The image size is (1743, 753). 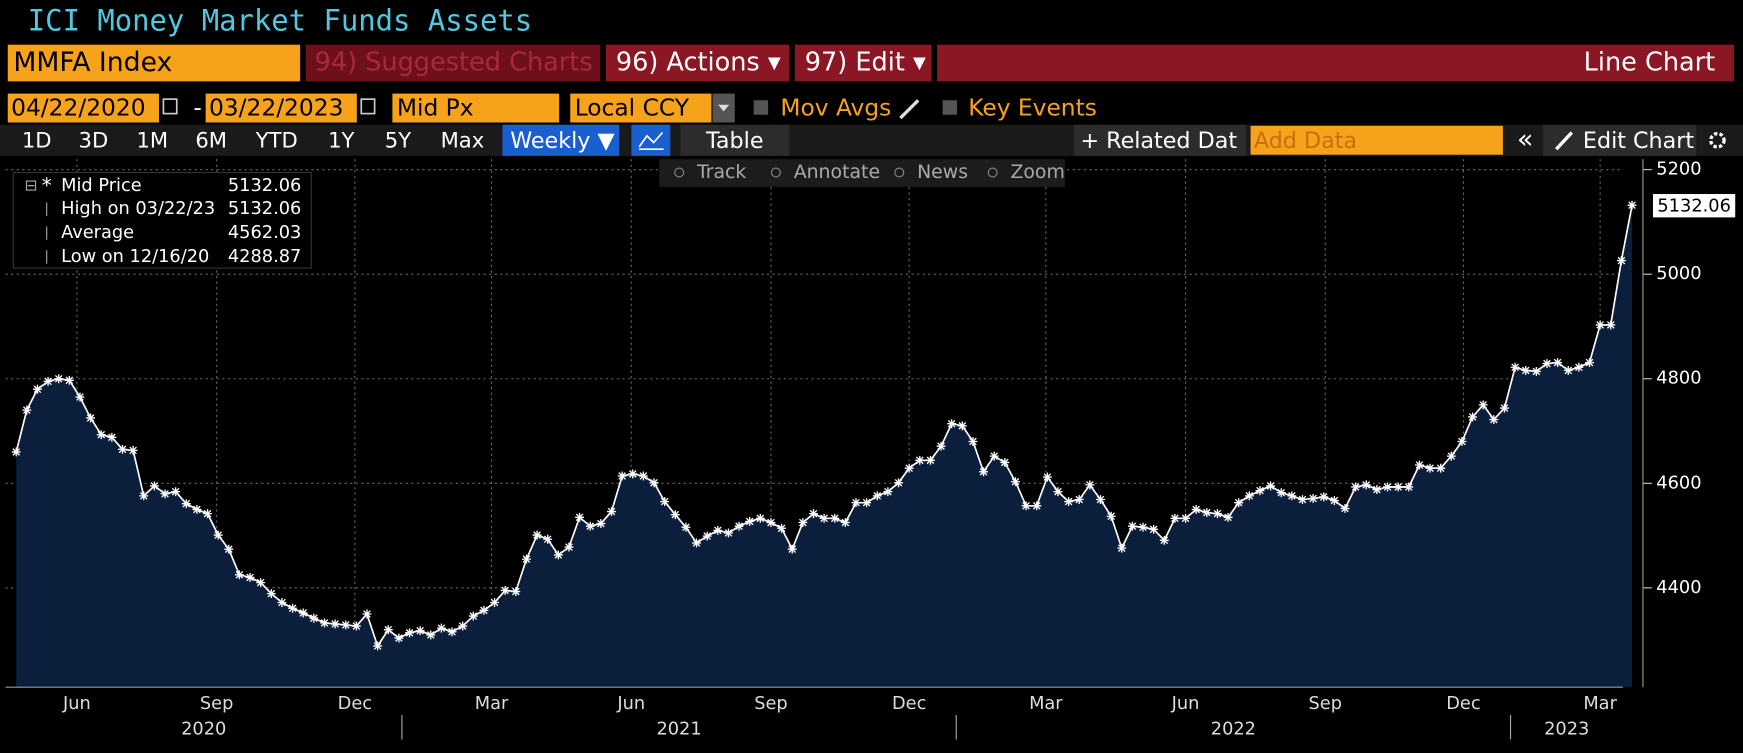 I want to click on period-button: YTD, so click(x=276, y=139).